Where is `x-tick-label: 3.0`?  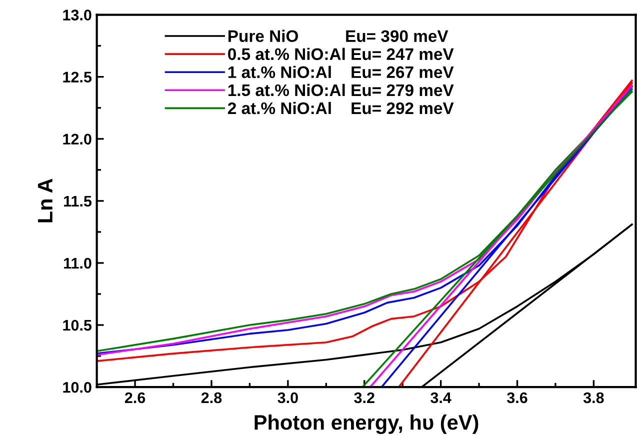
x-tick-label: 3.0 is located at coordinates (288, 398).